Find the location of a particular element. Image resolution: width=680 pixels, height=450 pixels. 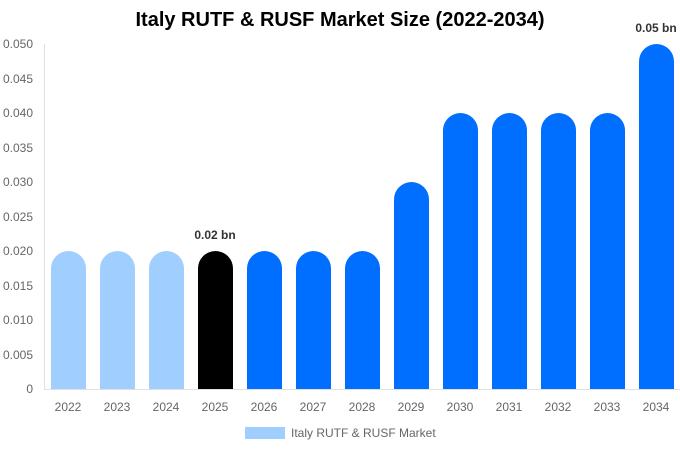

y-tick-label: 0.050 is located at coordinates (17, 44).